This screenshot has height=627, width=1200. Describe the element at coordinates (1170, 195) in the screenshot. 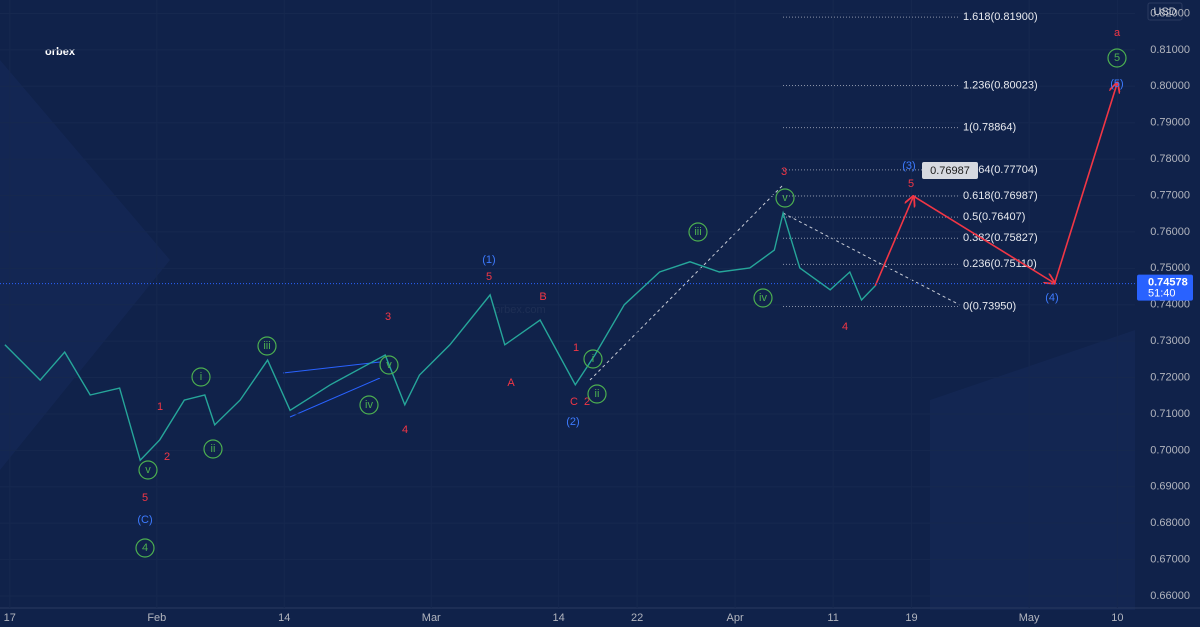

I see `y-tick-label: 0.77000` at that location.